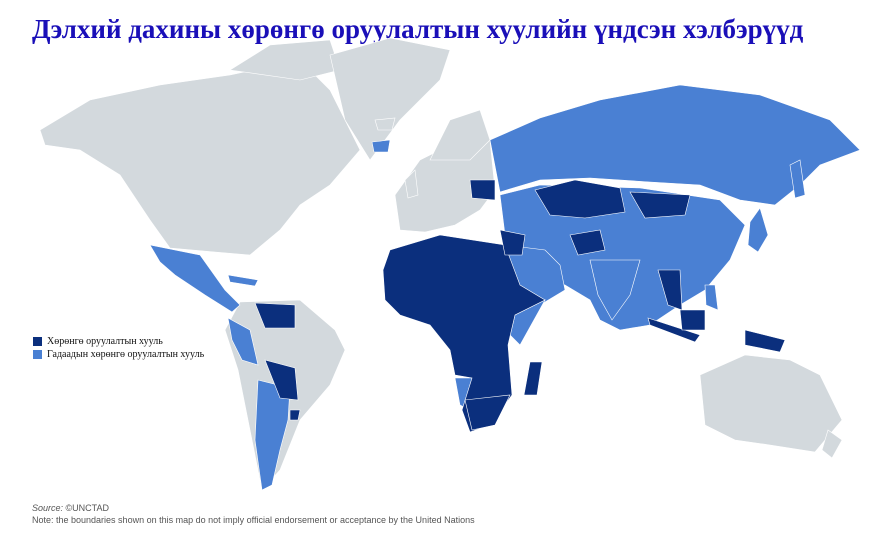 This screenshot has width=873, height=543. I want to click on region-uk, so click(411, 184).